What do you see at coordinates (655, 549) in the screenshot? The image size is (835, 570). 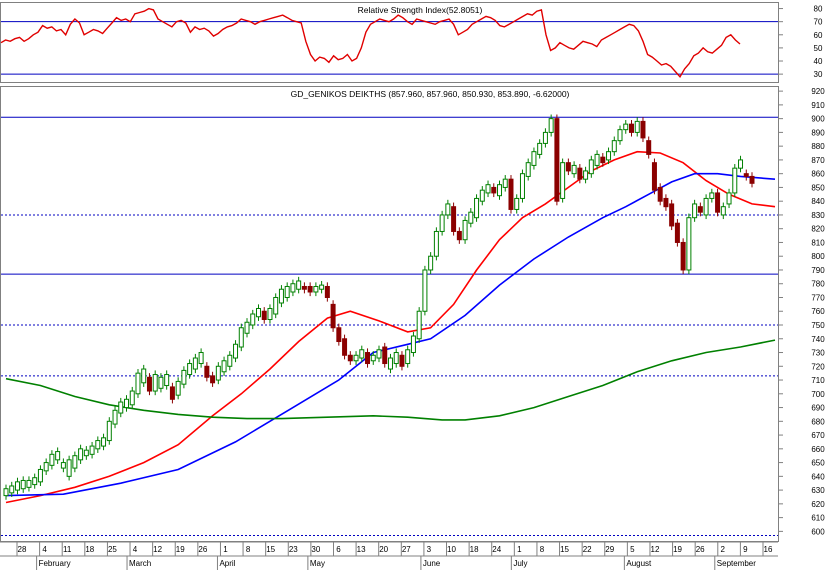 I see `x-tick-label: 12` at bounding box center [655, 549].